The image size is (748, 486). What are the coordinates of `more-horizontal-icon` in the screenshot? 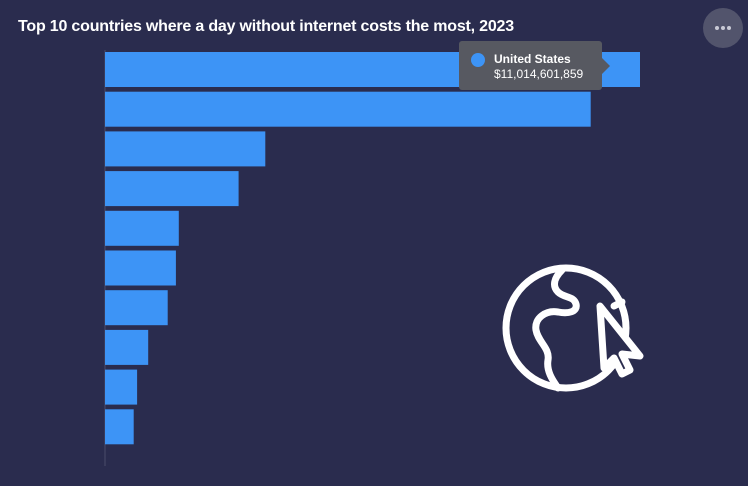 It's located at (723, 28).